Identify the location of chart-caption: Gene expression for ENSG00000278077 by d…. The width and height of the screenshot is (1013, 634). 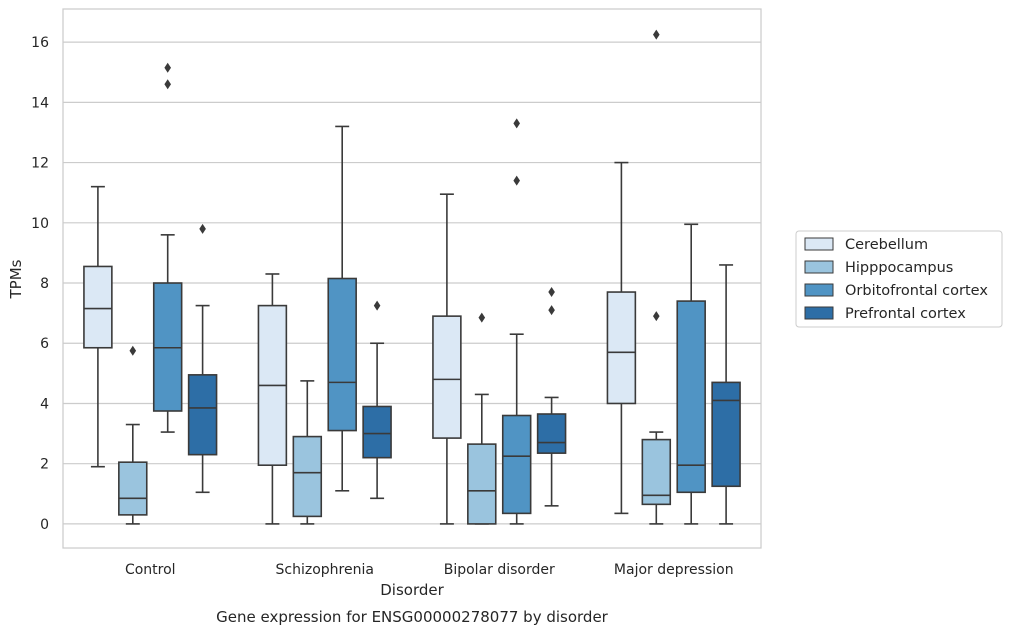
(412, 617).